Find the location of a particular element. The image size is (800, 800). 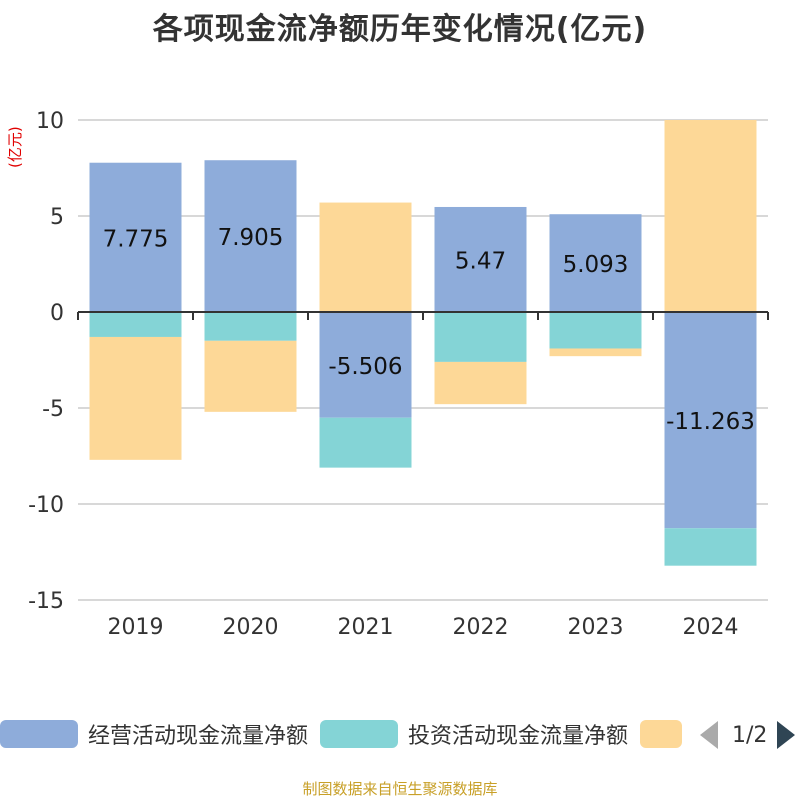

bar-operating-2022 is located at coordinates (480, 259).